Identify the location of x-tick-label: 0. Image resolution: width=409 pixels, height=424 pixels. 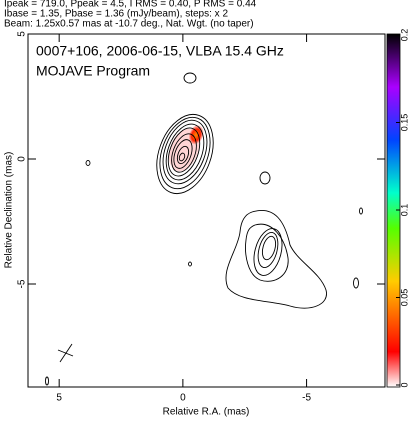
(183, 398).